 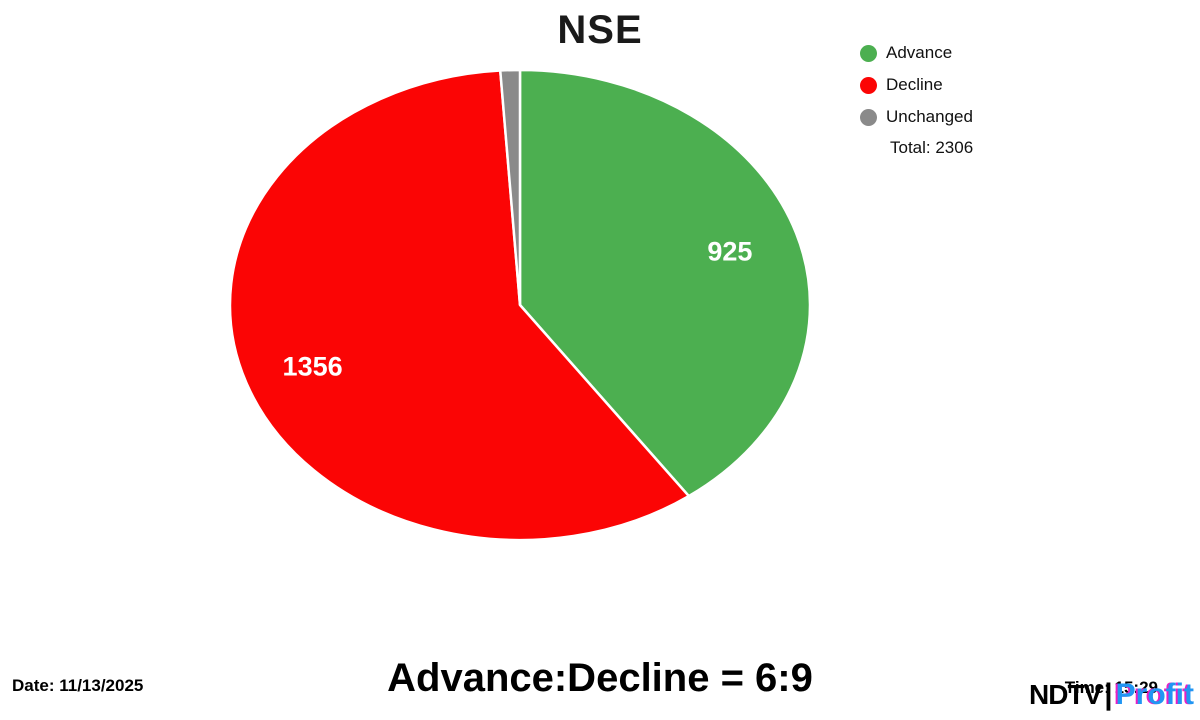 I want to click on ndtv-logo-text: NDTV, so click(x=1065, y=694).